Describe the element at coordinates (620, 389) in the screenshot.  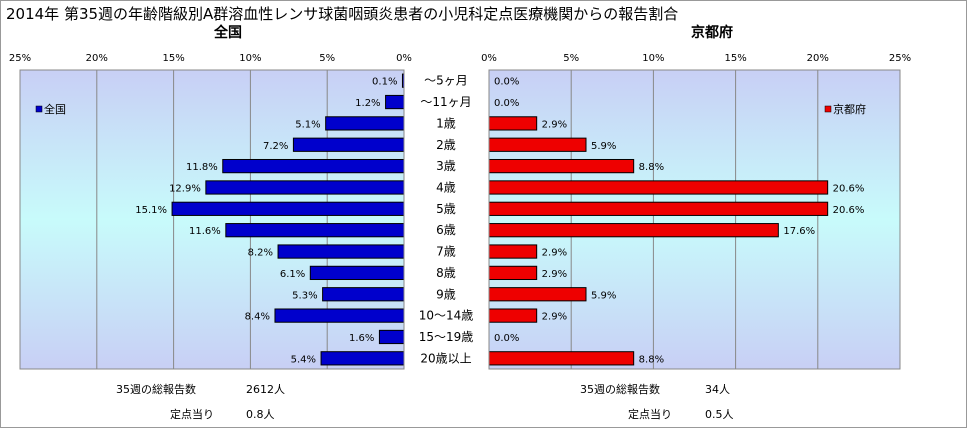
I see `footer-kyoto-total-label: 35週の総報告数` at that location.